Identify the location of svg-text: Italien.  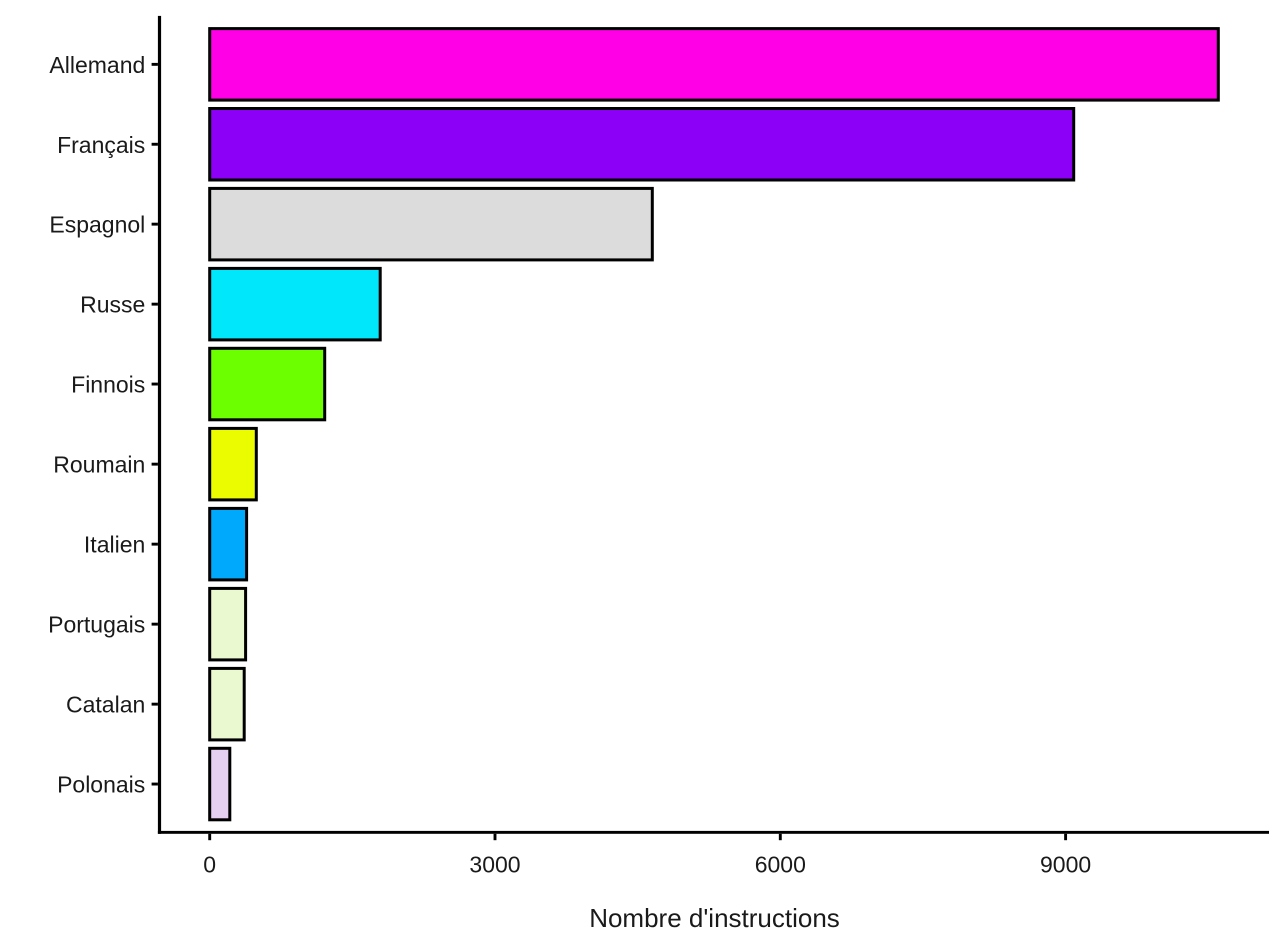
(114, 545).